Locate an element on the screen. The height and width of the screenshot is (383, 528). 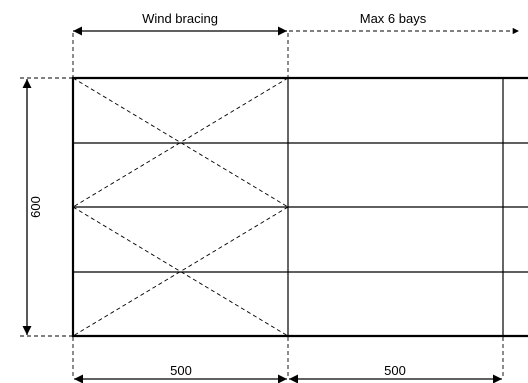
bay-width-2-label: 500 is located at coordinates (395, 370).